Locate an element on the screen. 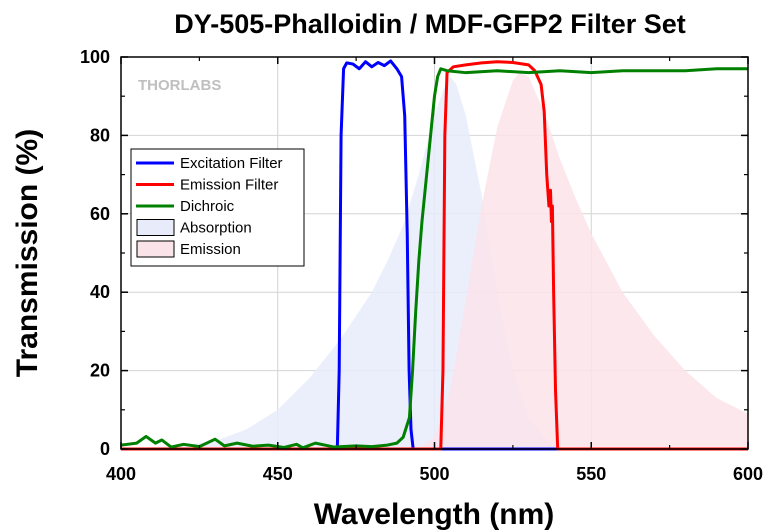 This screenshot has height=532, width=780. x-tick-label: 550 is located at coordinates (591, 474).